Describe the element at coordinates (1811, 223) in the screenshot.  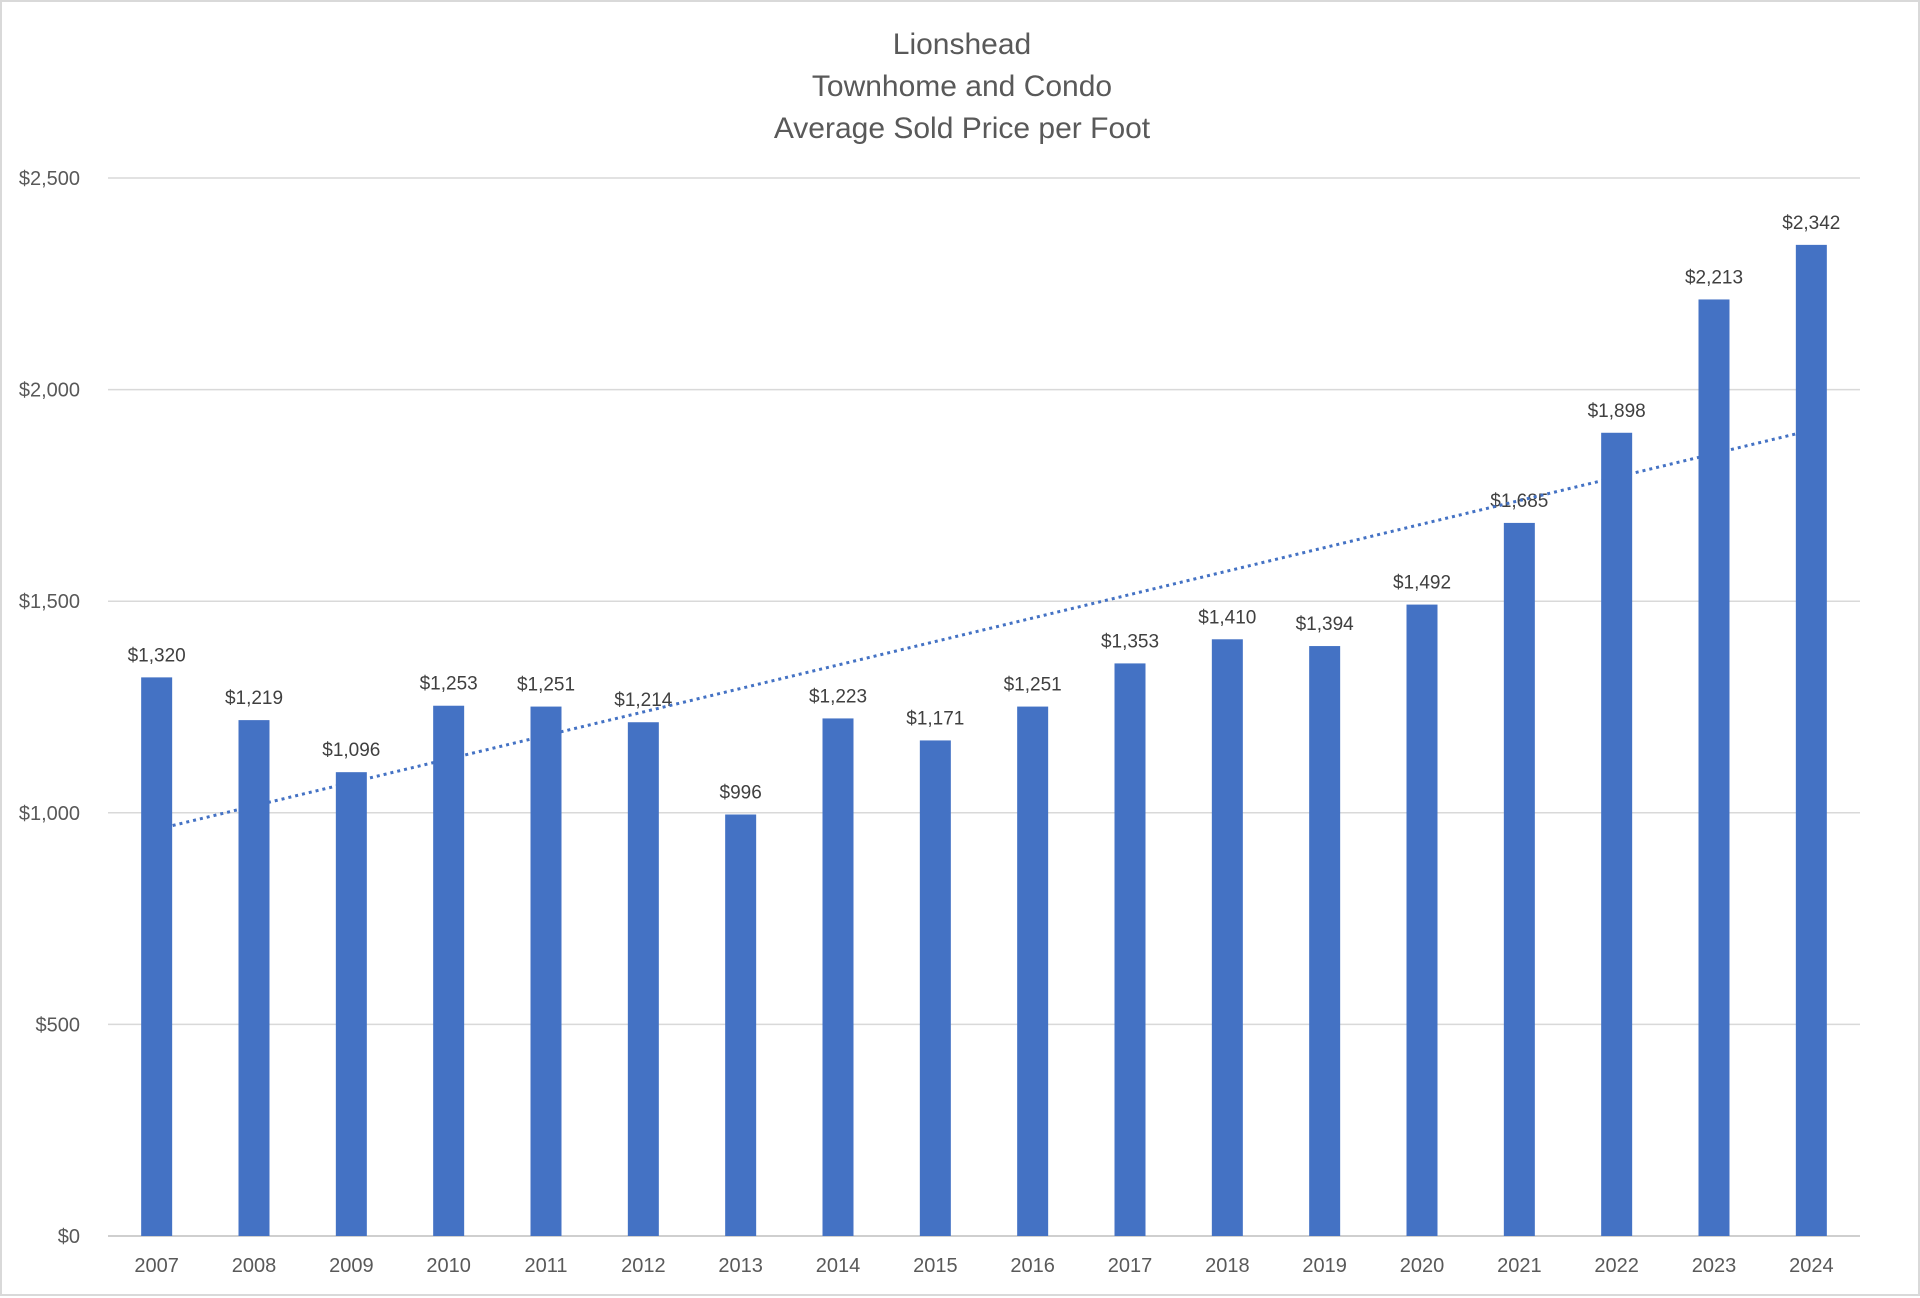
I see `data-label: $2,342` at that location.